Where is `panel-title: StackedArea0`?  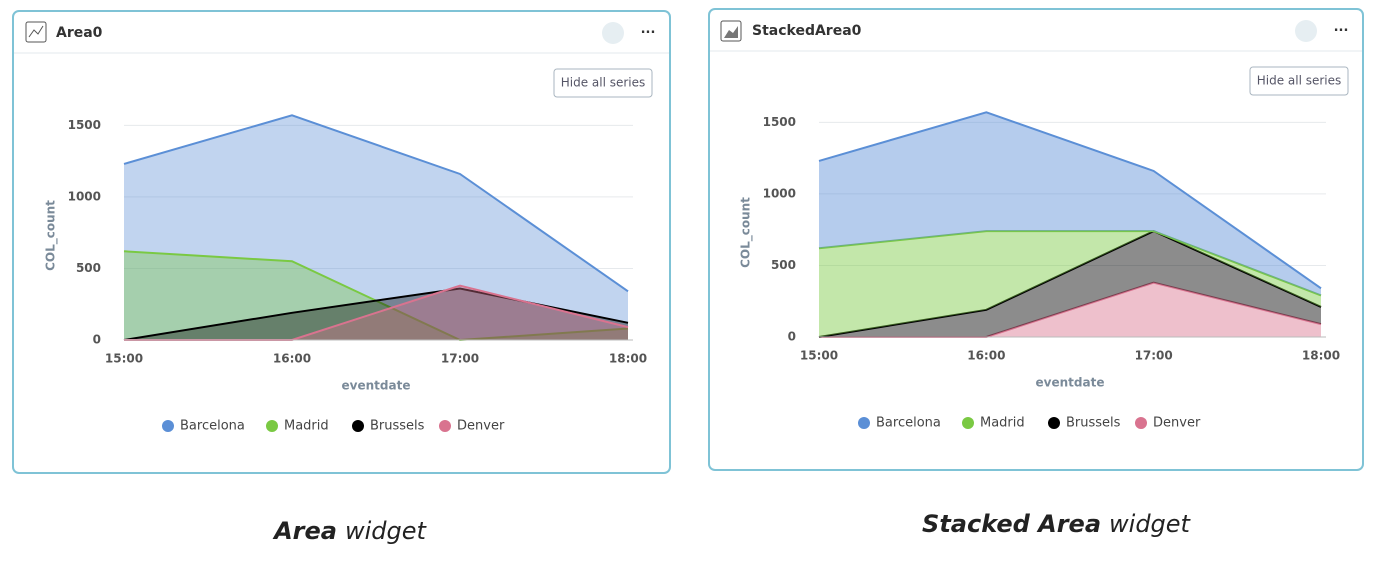 panel-title: StackedArea0 is located at coordinates (807, 31).